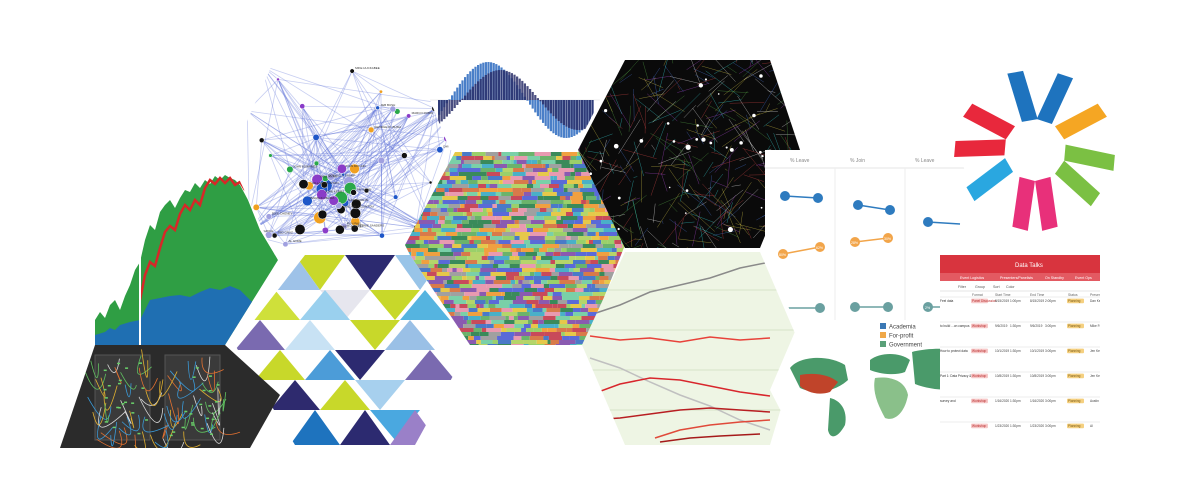 Image resolution: width=1200 pixels, height=500 pixels. Describe the element at coordinates (1010, 287) in the screenshot. I see `toolbar-color: Color` at that location.